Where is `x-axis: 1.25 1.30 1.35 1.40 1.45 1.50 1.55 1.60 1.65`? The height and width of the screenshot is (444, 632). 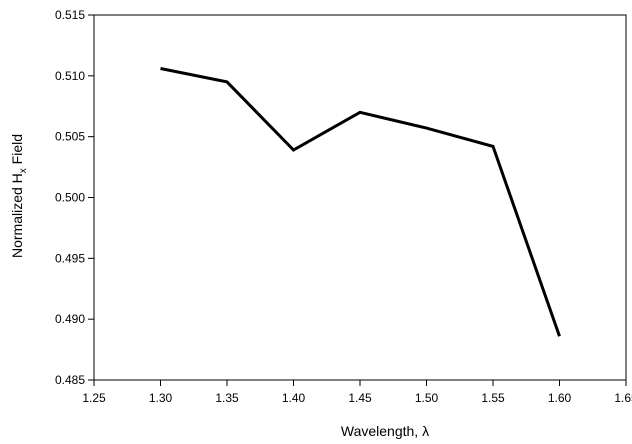
x-axis: 1.25 1.30 1.35 1.40 1.45 1.50 1.55 1.60 1.65 is located at coordinates (357, 392).